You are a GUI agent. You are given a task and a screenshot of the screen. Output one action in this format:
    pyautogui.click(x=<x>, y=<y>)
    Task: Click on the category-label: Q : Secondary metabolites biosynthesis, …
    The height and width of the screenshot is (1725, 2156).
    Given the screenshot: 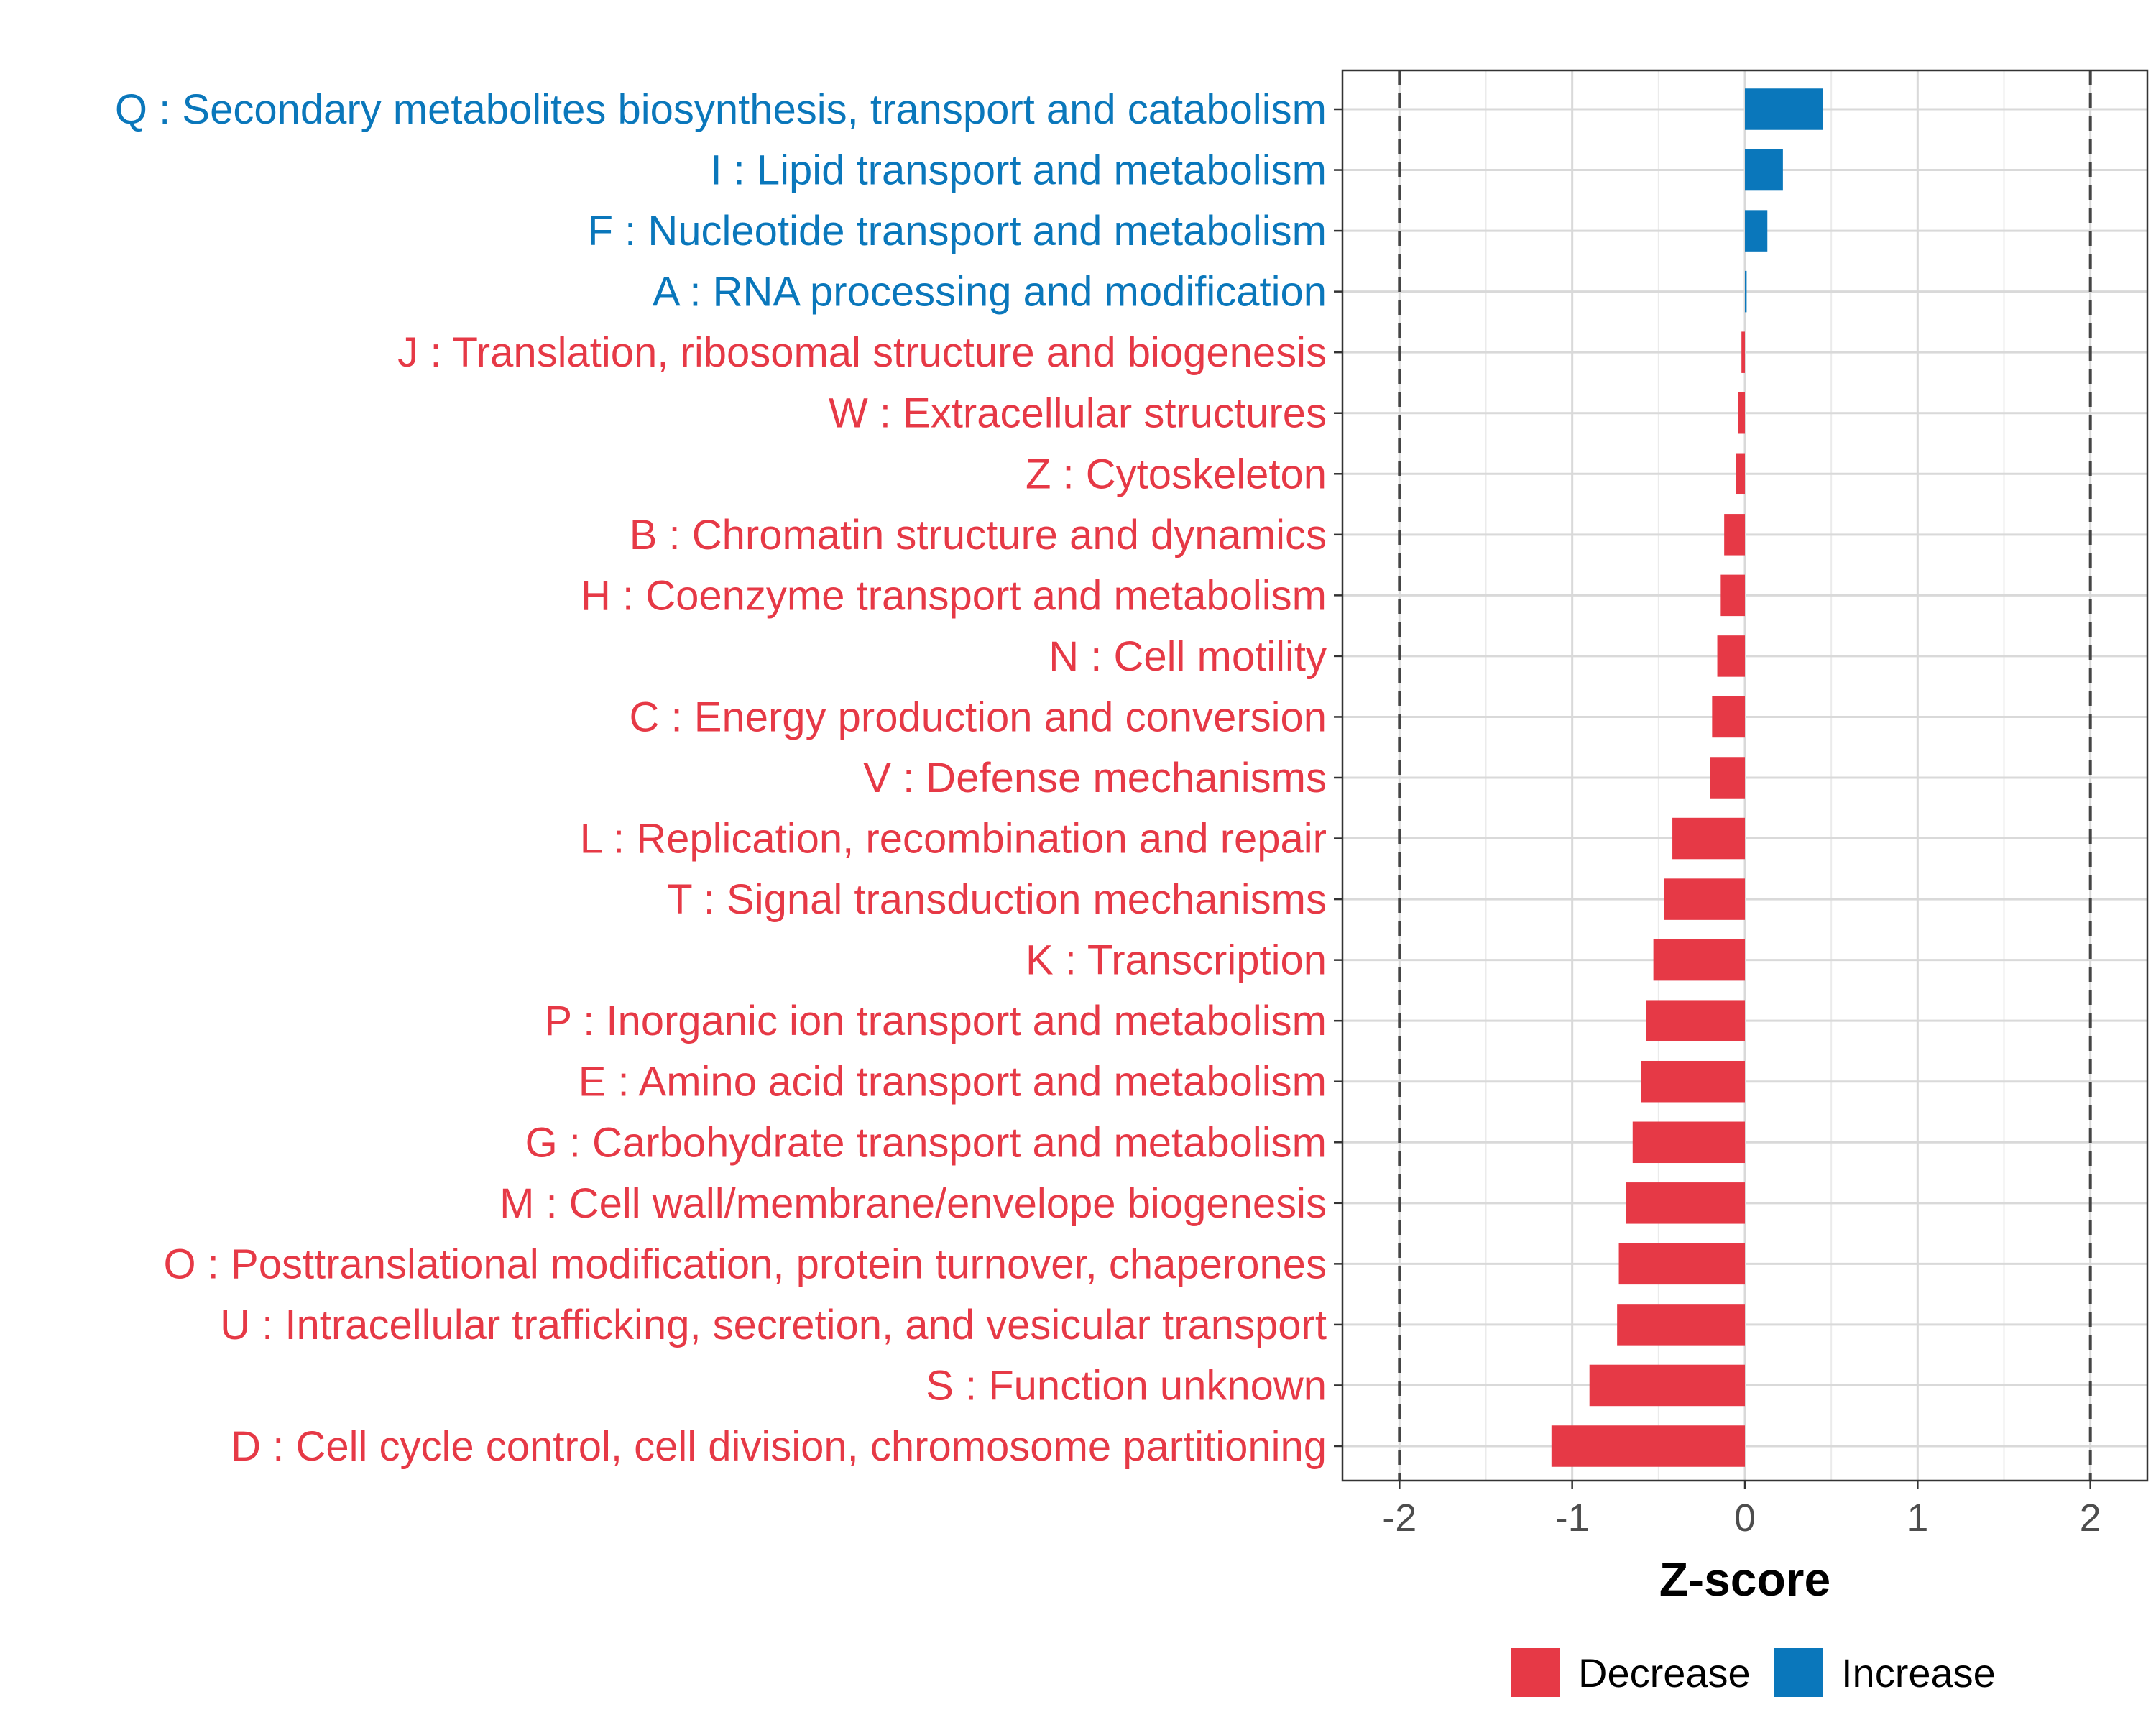 What is the action you would take?
    pyautogui.click(x=721, y=109)
    